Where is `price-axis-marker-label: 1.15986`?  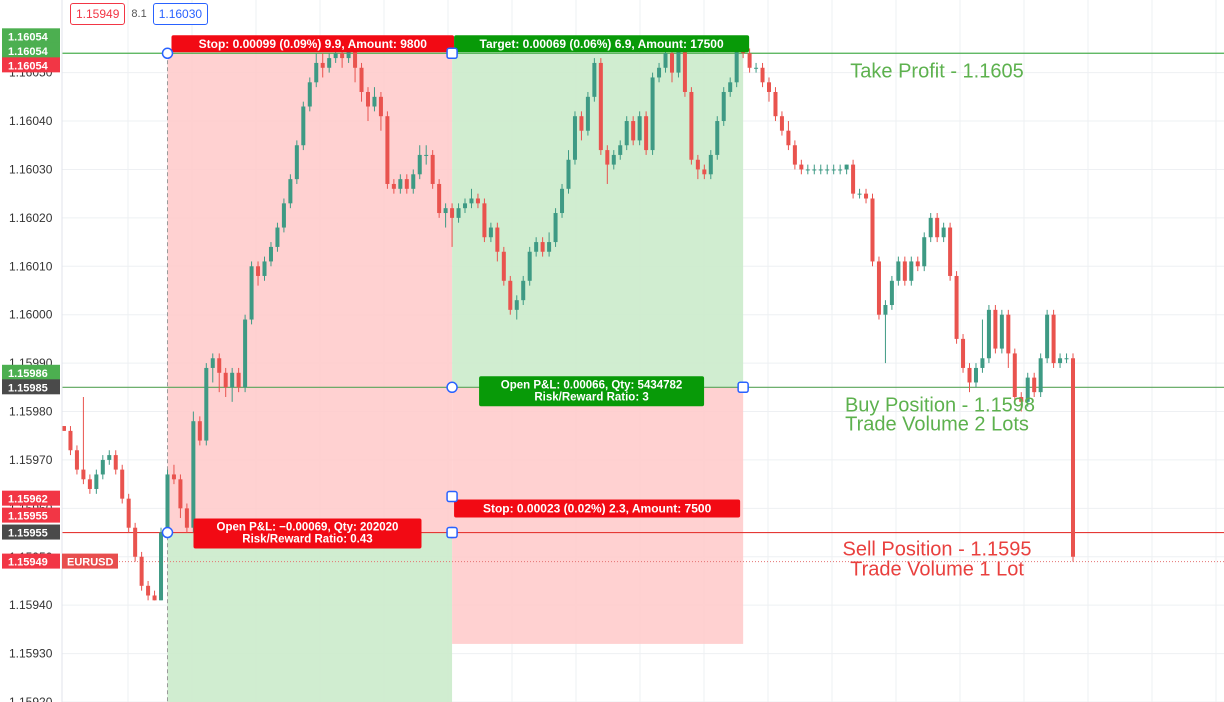 price-axis-marker-label: 1.15986 is located at coordinates (28, 374).